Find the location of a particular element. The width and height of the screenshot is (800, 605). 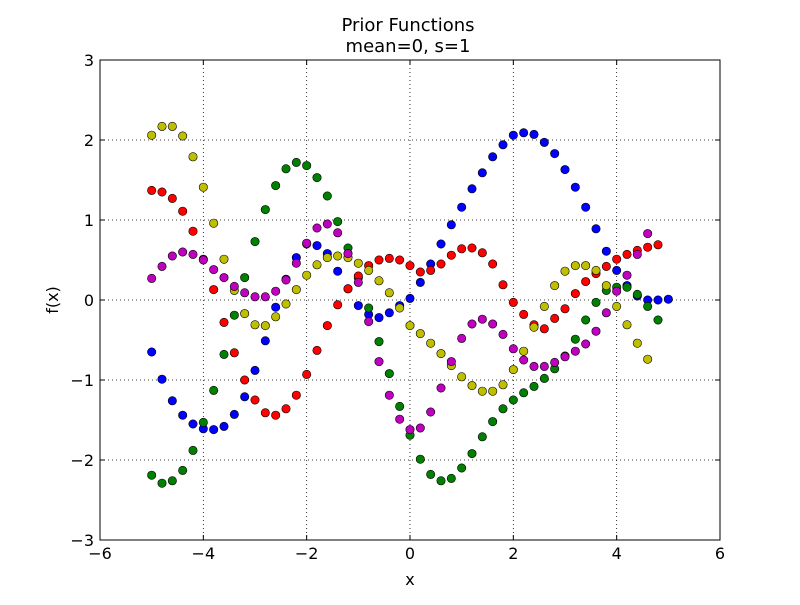

y-tick-label: −3 is located at coordinates (82, 540).